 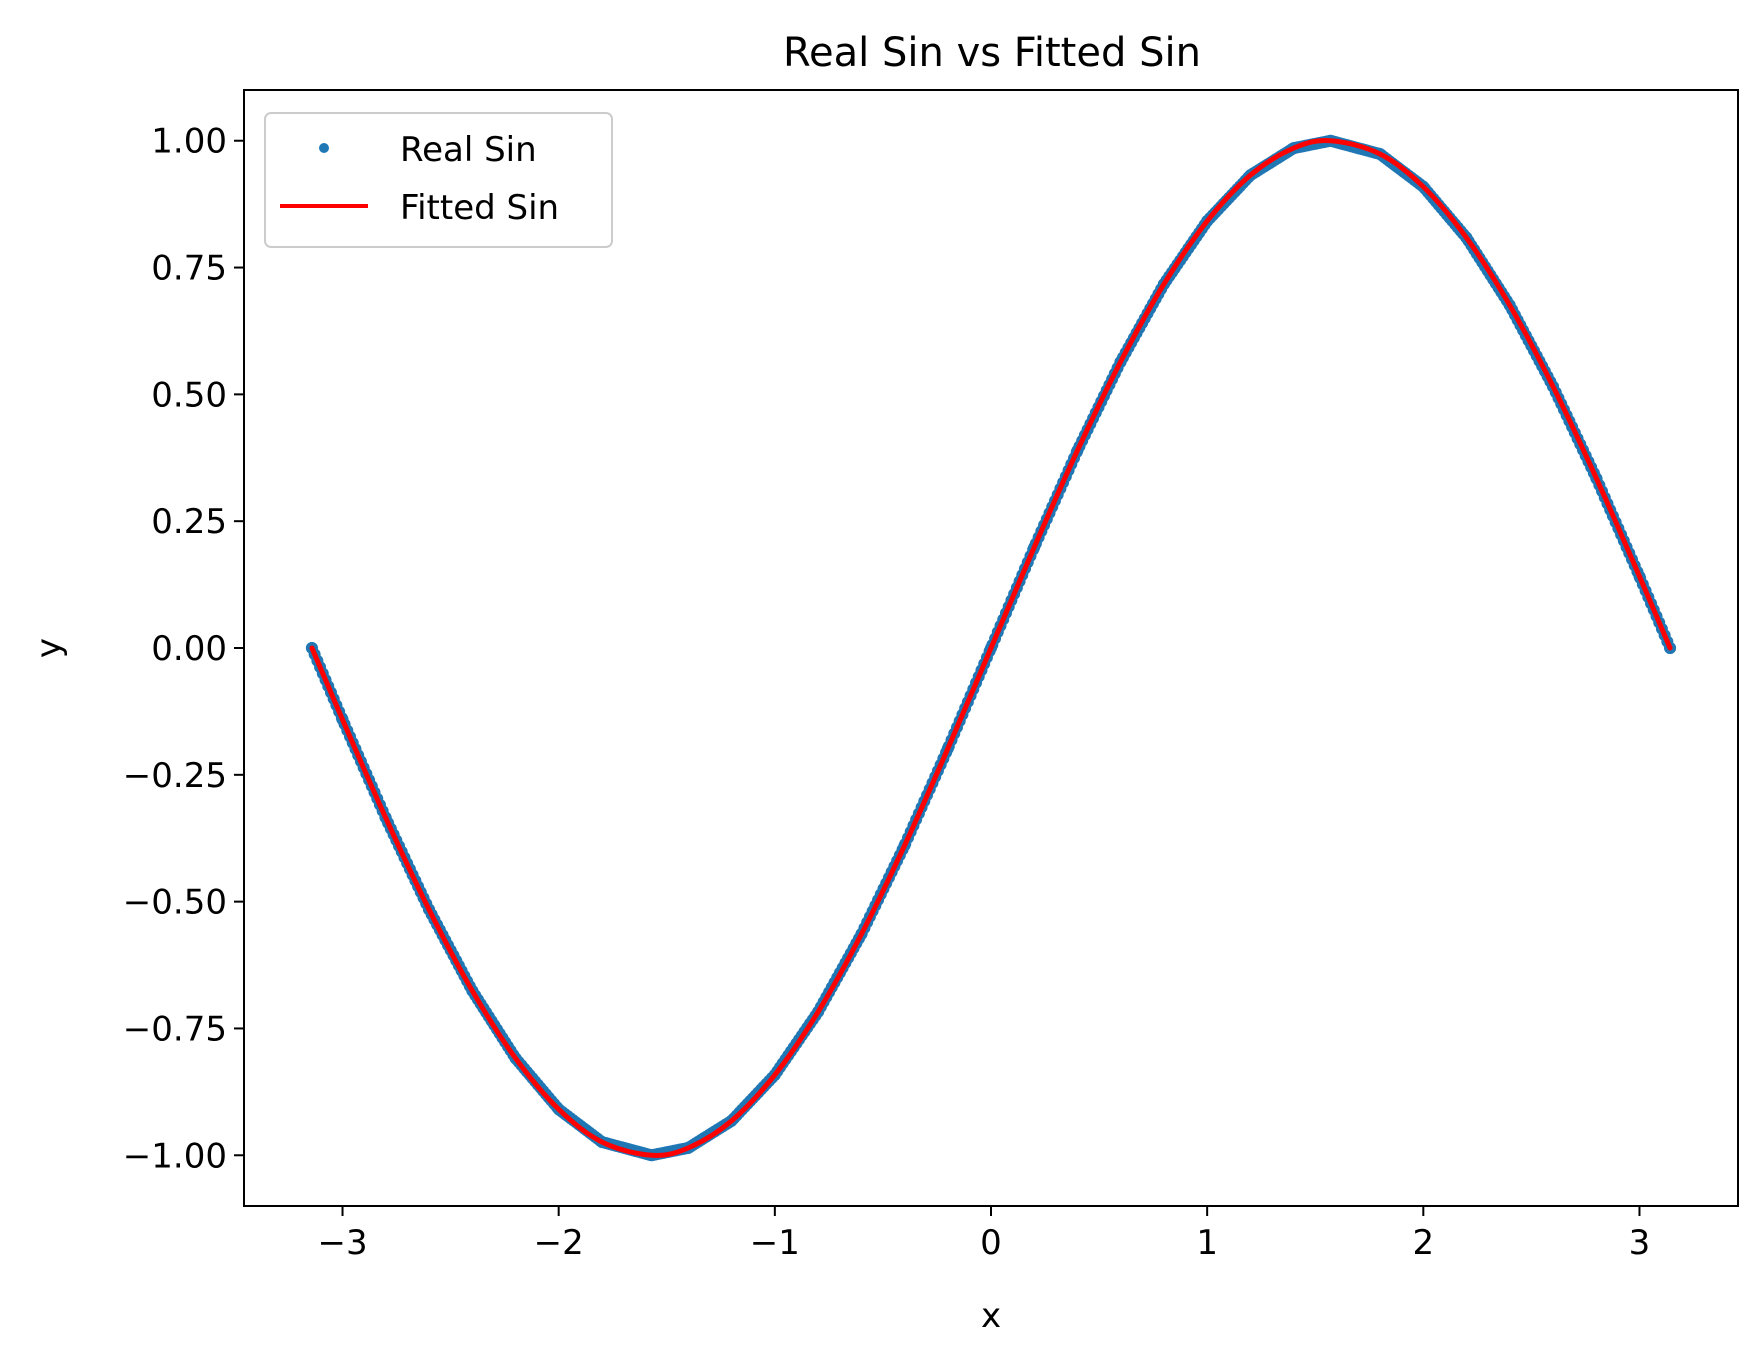 I want to click on y-tick-label: −1.00, so click(x=175, y=1156).